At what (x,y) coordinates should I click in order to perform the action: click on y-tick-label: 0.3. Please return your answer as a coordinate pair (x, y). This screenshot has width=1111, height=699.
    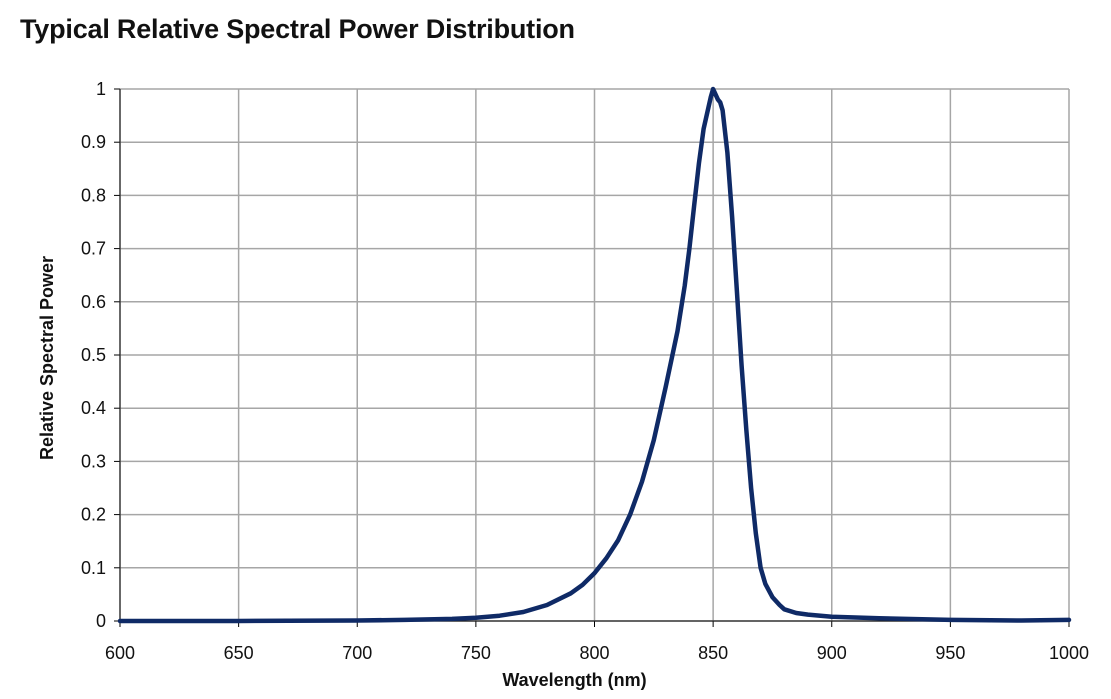
    Looking at the image, I should click on (93, 461).